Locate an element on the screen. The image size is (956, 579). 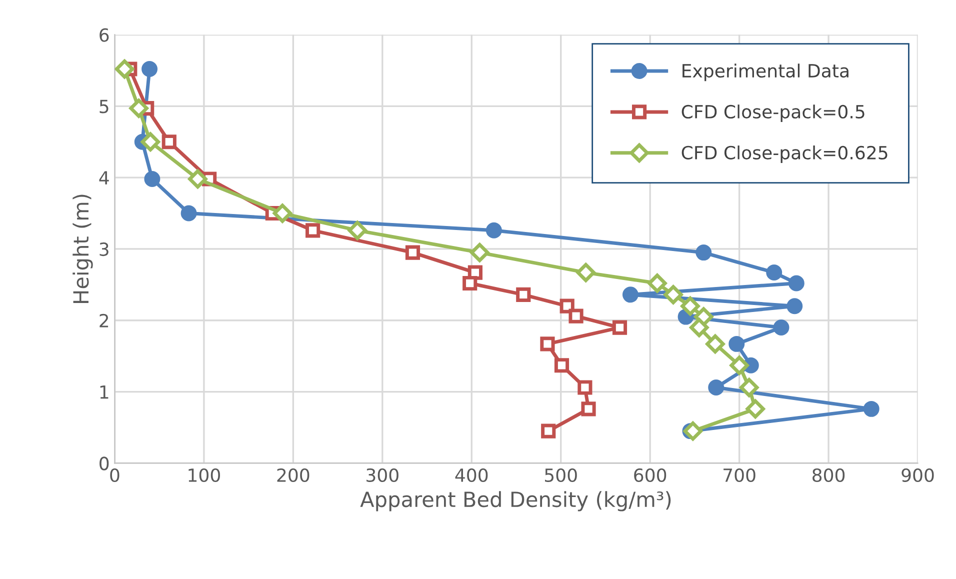
y-tick-label: 2 is located at coordinates (104, 321).